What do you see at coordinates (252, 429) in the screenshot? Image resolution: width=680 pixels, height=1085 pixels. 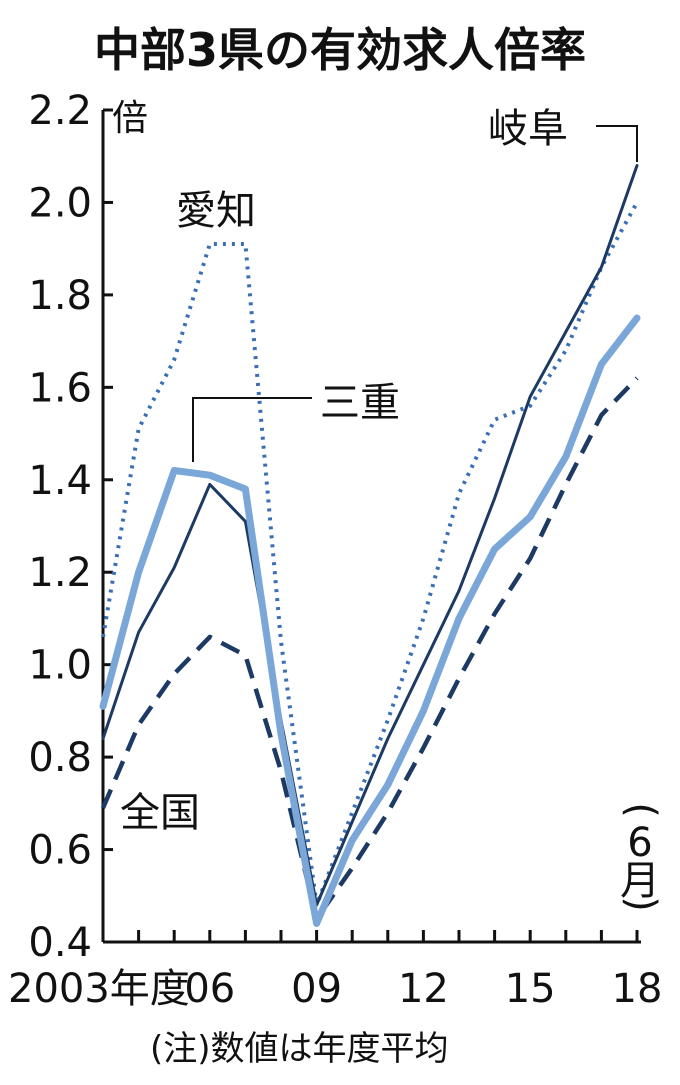 I see `leader-line-mie` at bounding box center [252, 429].